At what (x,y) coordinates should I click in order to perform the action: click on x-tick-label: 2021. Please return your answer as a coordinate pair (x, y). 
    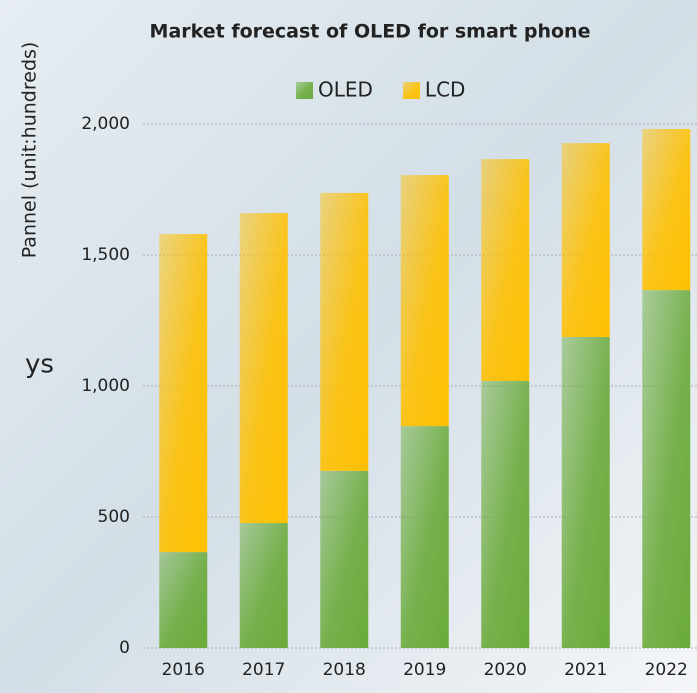
    Looking at the image, I should click on (585, 670).